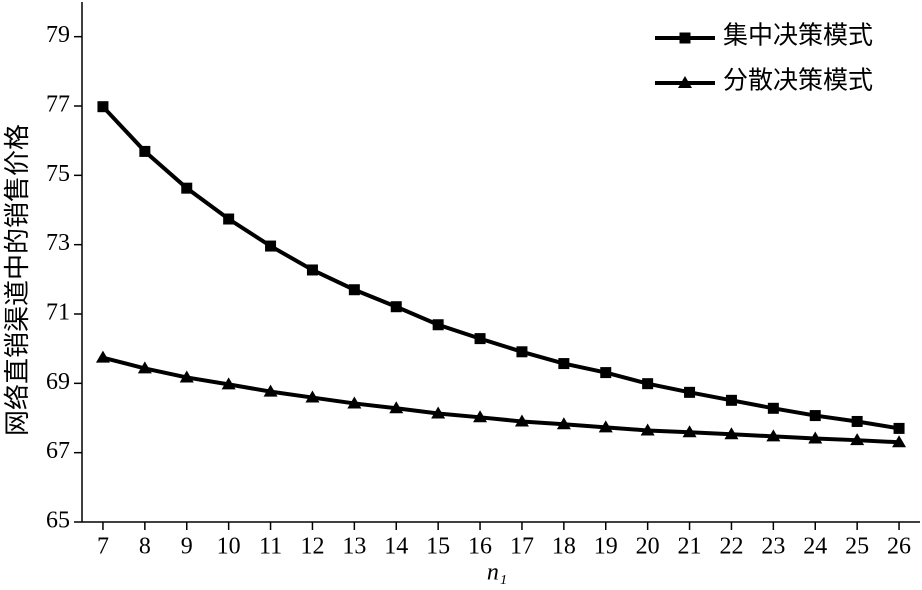 This screenshot has height=590, width=922. What do you see at coordinates (58, 174) in the screenshot?
I see `y-tick-label: 75` at bounding box center [58, 174].